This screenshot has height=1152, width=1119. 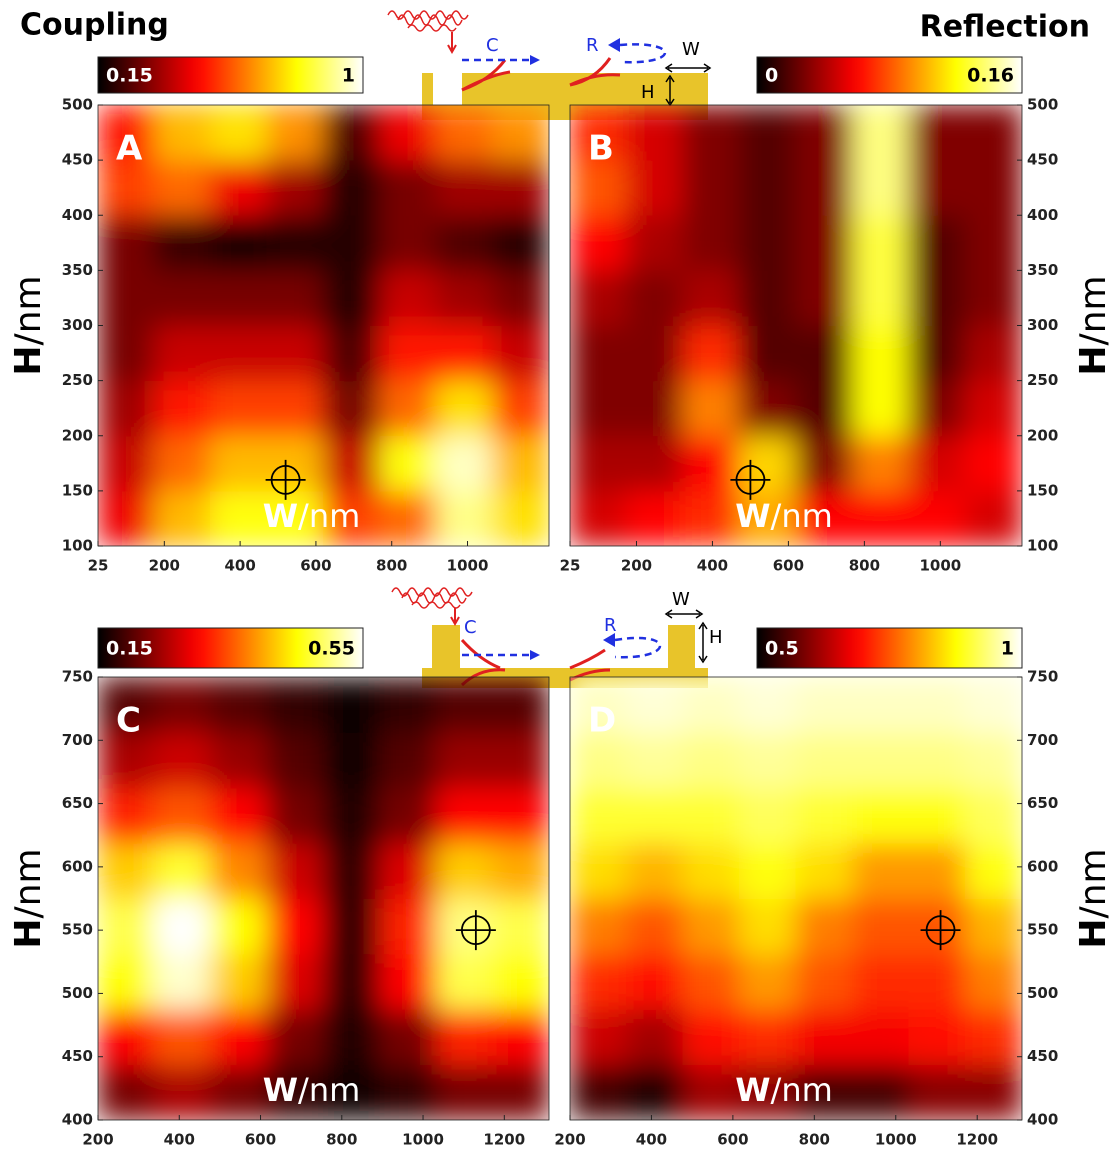 What do you see at coordinates (1093, 310) in the screenshot?
I see `y-label-unit: /nm` at bounding box center [1093, 310].